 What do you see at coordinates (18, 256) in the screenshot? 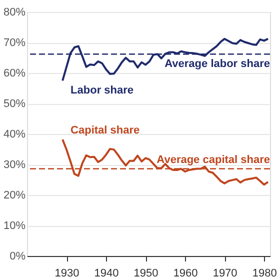
I see `y-tick-label: 0%` at bounding box center [18, 256].